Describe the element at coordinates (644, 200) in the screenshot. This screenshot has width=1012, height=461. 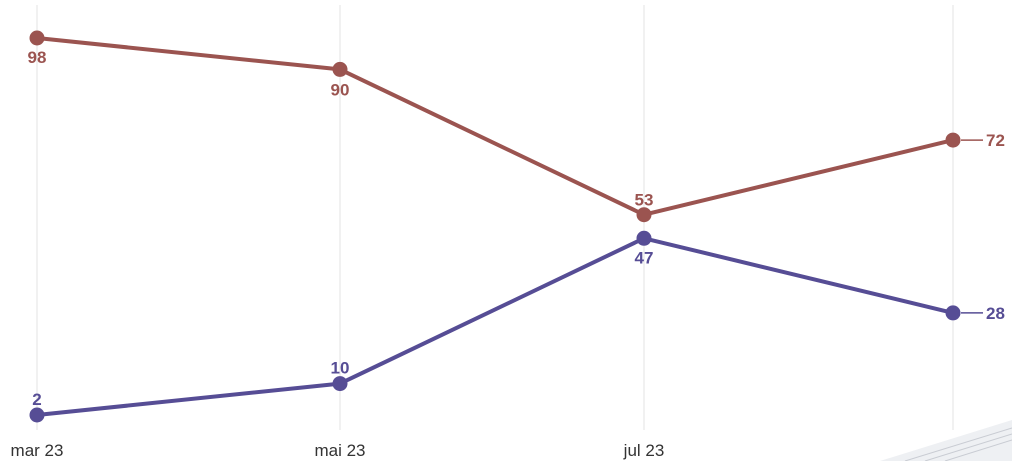
I see `data-label: 53` at that location.